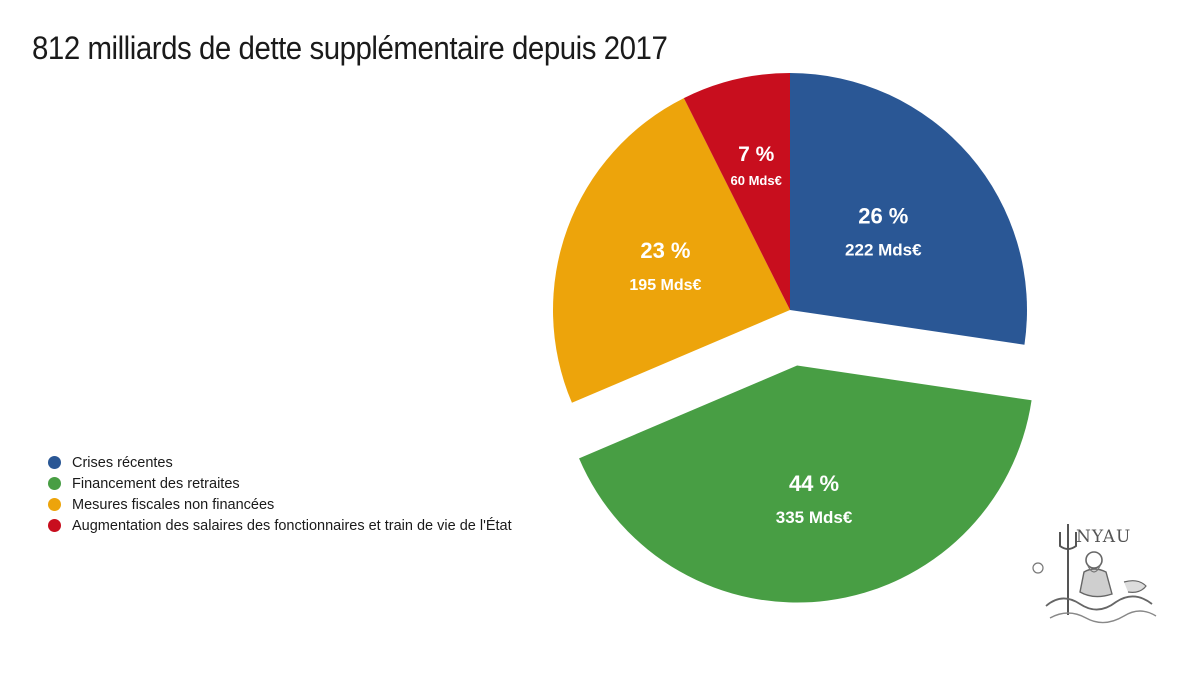 Image resolution: width=1200 pixels, height=675 pixels. Describe the element at coordinates (173, 504) in the screenshot. I see `legend-label: Mesures fiscales non financées` at that location.